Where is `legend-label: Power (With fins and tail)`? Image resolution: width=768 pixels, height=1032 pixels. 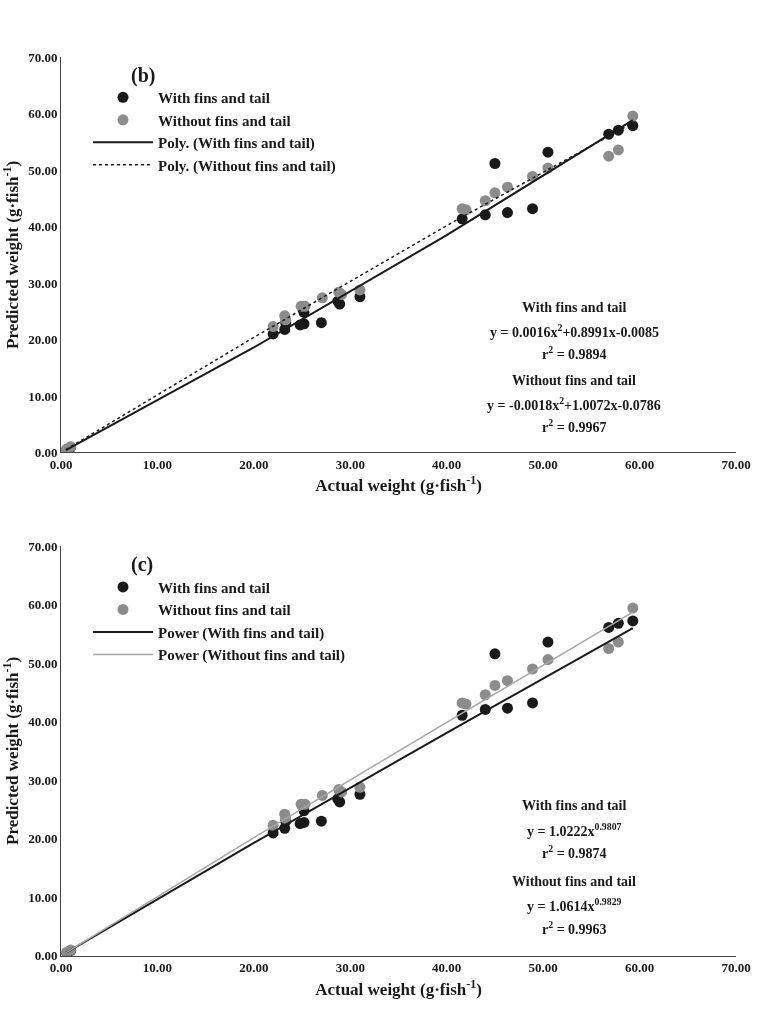 legend-label: Power (With fins and tail) is located at coordinates (241, 633).